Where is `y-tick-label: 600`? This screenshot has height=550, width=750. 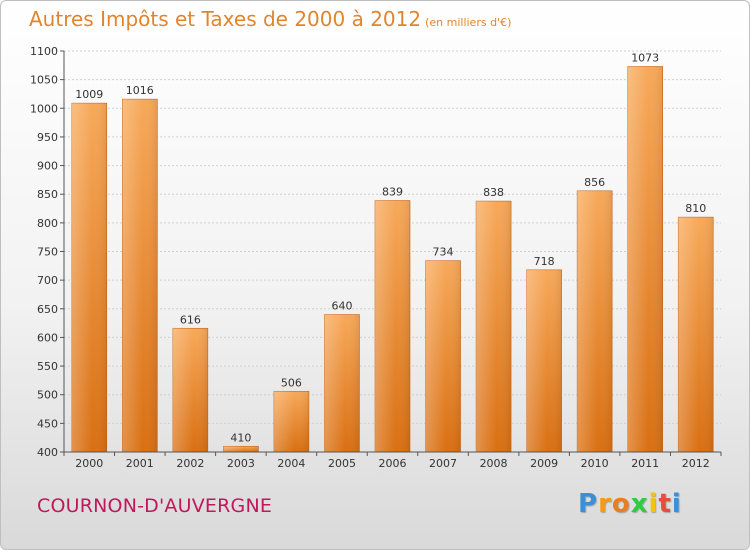
y-tick-label: 600 is located at coordinates (47, 337).